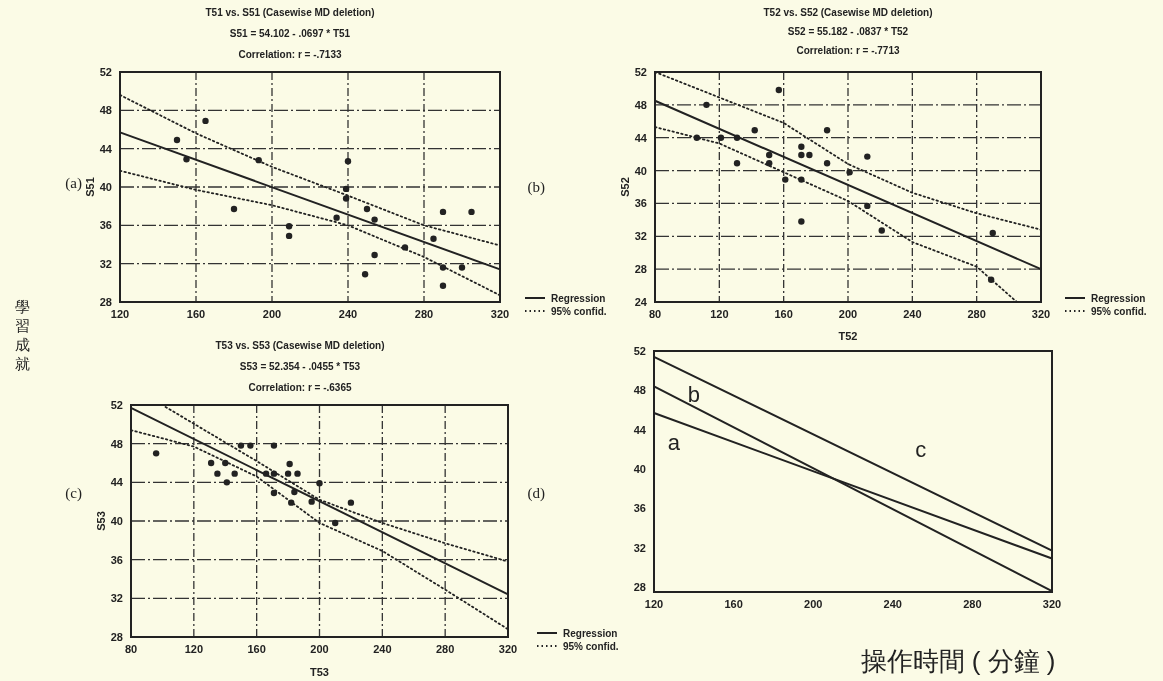 This screenshot has width=1163, height=681. I want to click on x-axis-title: T52, so click(848, 336).